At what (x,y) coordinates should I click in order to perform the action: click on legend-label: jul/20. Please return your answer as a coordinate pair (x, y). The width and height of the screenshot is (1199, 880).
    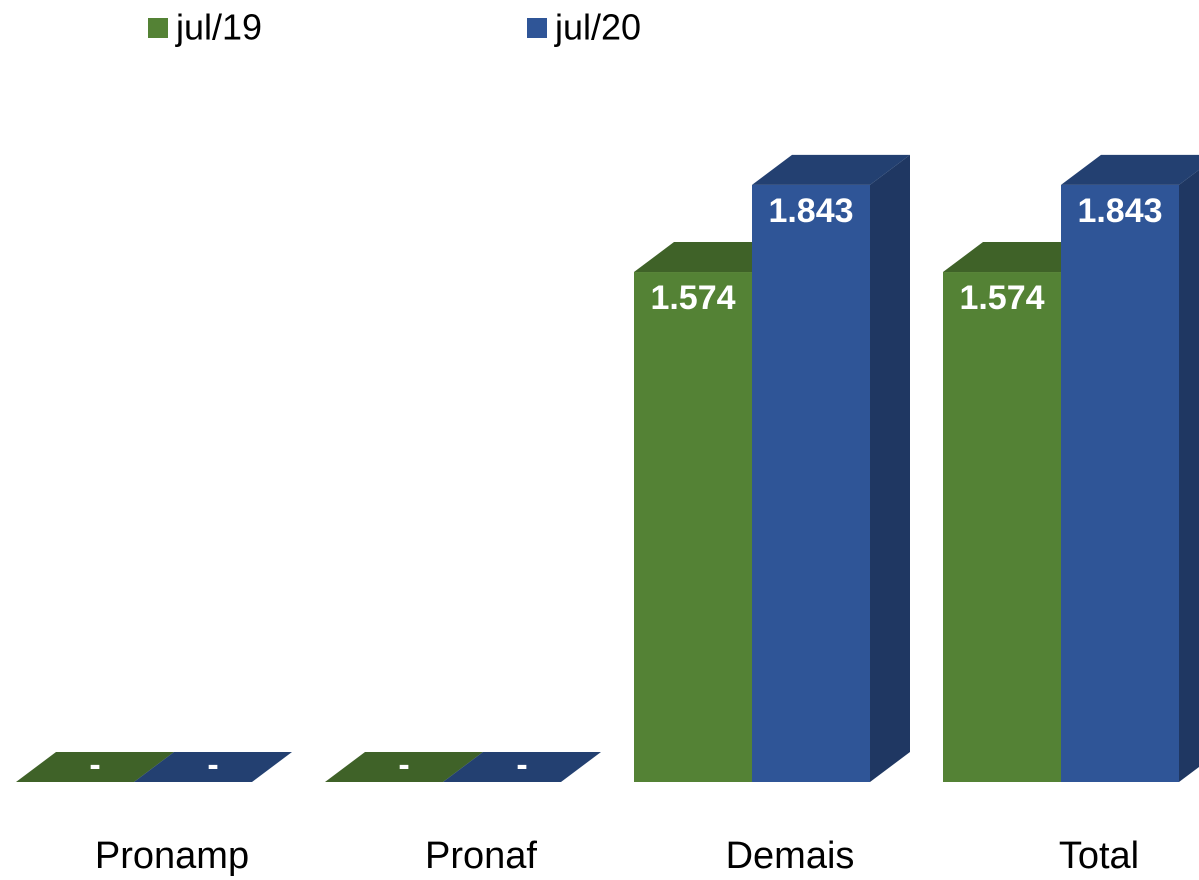
    Looking at the image, I should click on (597, 27).